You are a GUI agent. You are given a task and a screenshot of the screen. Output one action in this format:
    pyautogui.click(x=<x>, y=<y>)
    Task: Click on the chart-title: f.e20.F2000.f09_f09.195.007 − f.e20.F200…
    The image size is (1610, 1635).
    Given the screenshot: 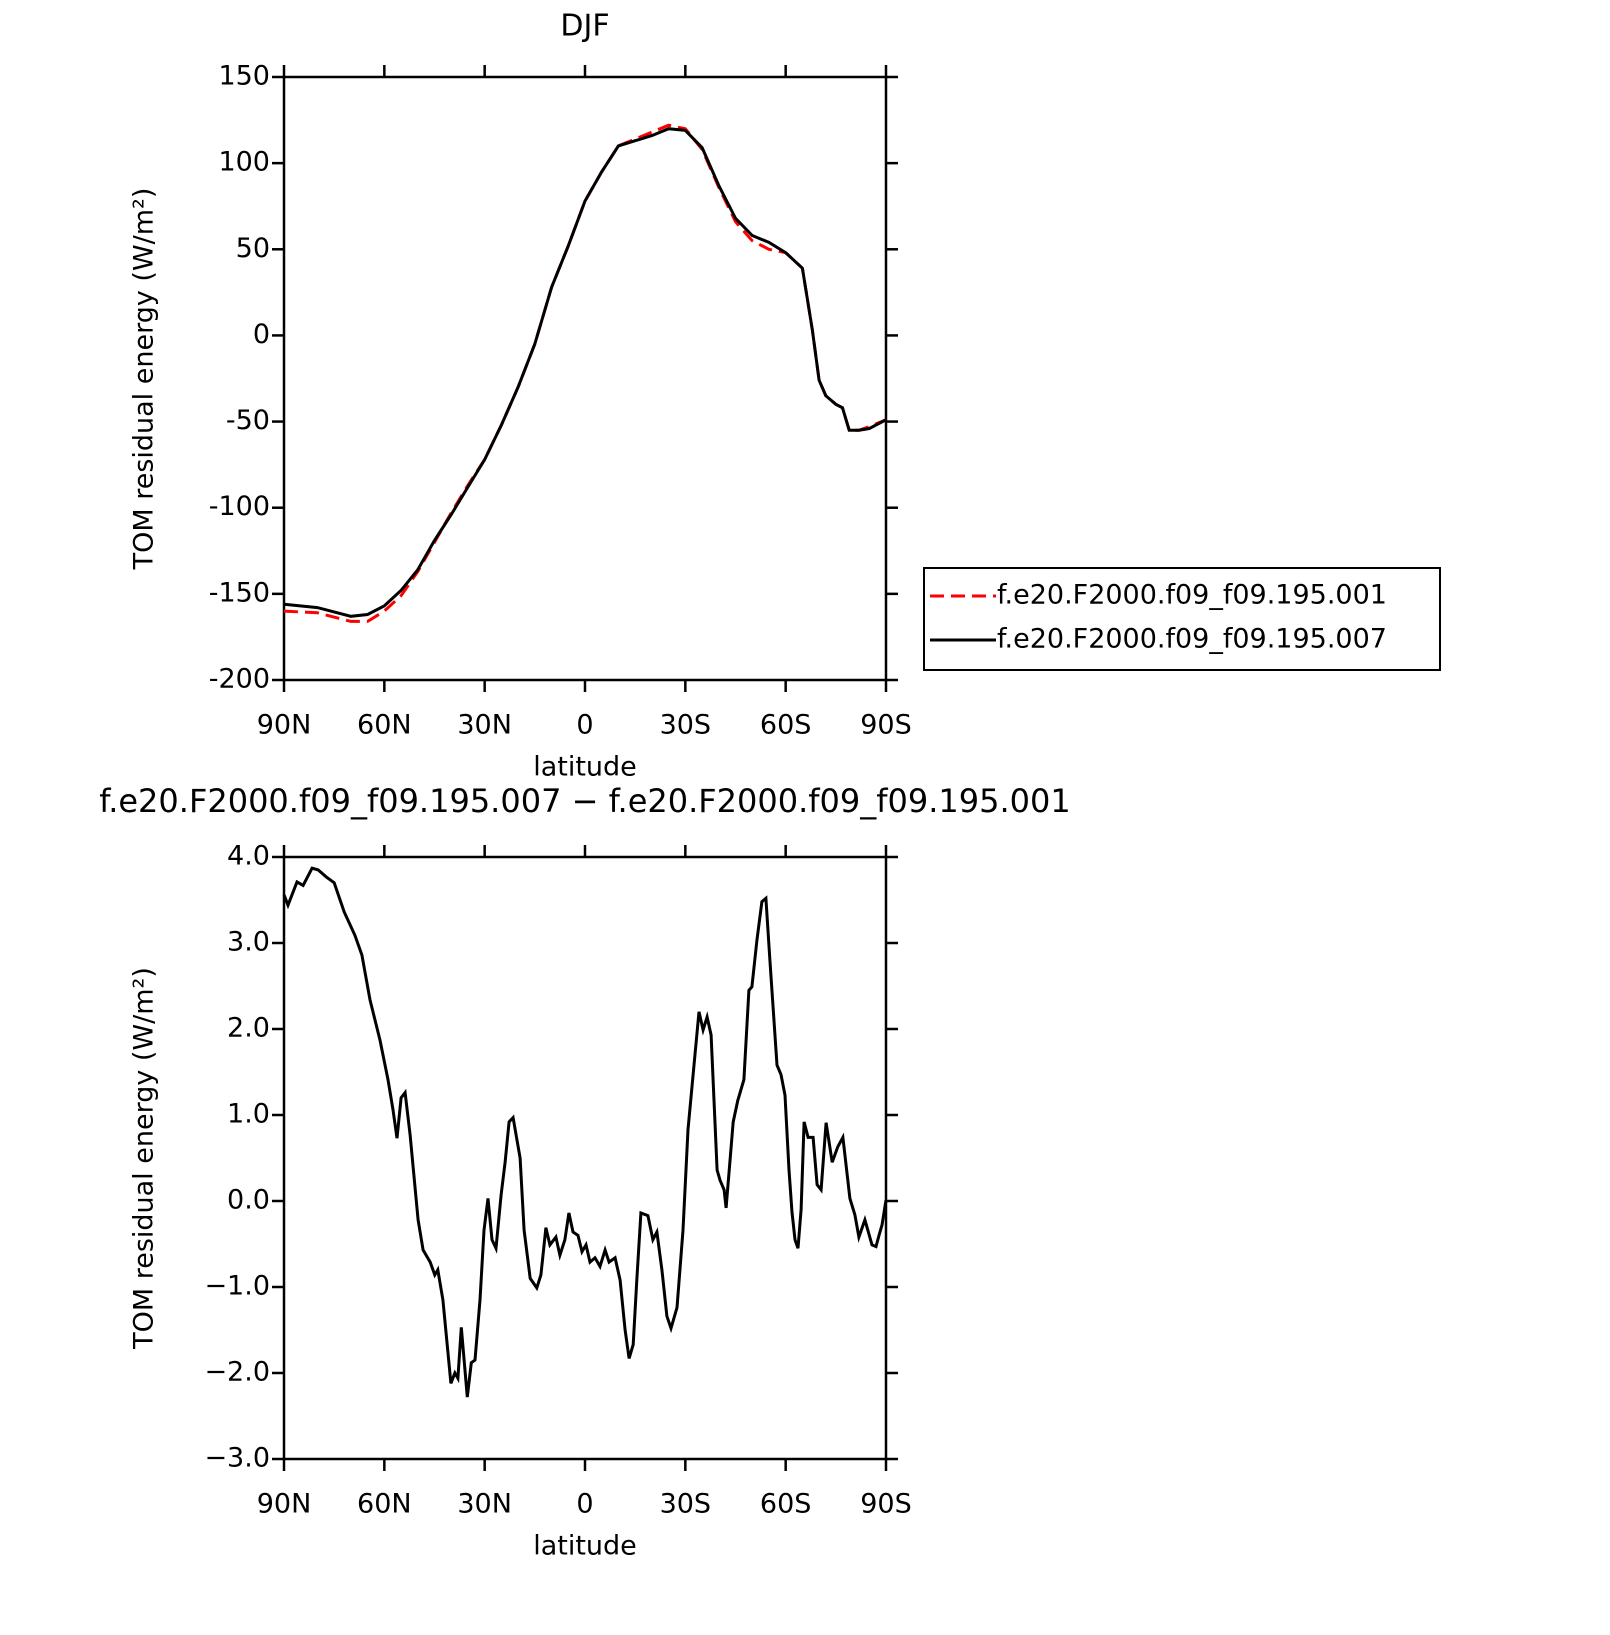 What is the action you would take?
    pyautogui.click(x=585, y=801)
    